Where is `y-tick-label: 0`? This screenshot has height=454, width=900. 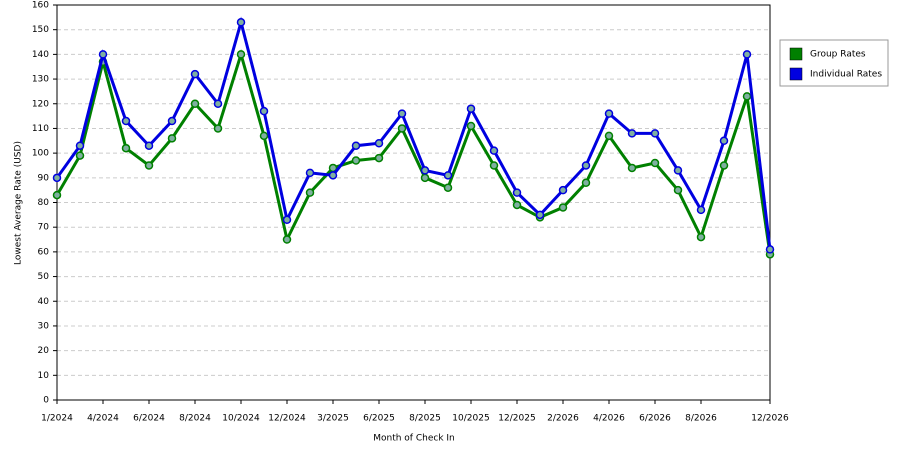 y-tick-label: 0 is located at coordinates (46, 401).